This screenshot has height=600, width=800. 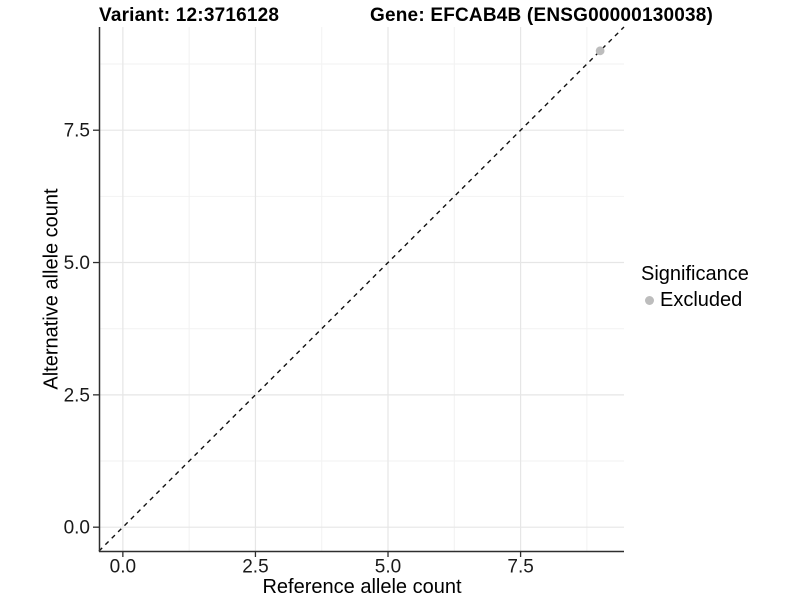 What do you see at coordinates (77, 263) in the screenshot?
I see `y-tick-label: 5.0` at bounding box center [77, 263].